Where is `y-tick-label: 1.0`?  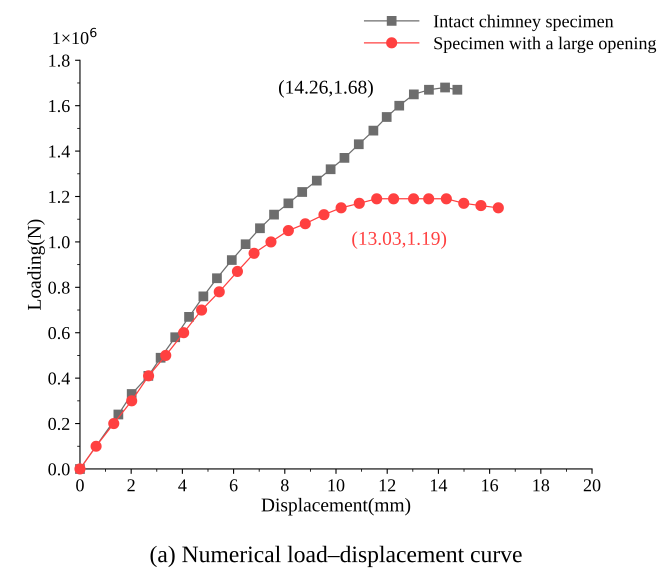 y-tick-label: 1.0 is located at coordinates (59, 242).